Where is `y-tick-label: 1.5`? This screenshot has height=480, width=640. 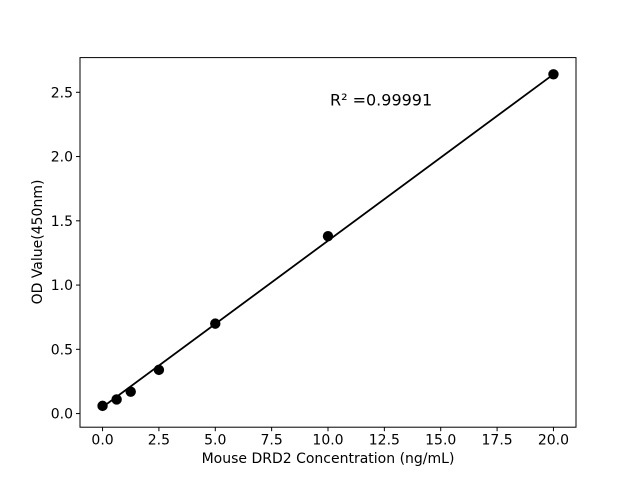
y-tick-label: 1.5 is located at coordinates (62, 222).